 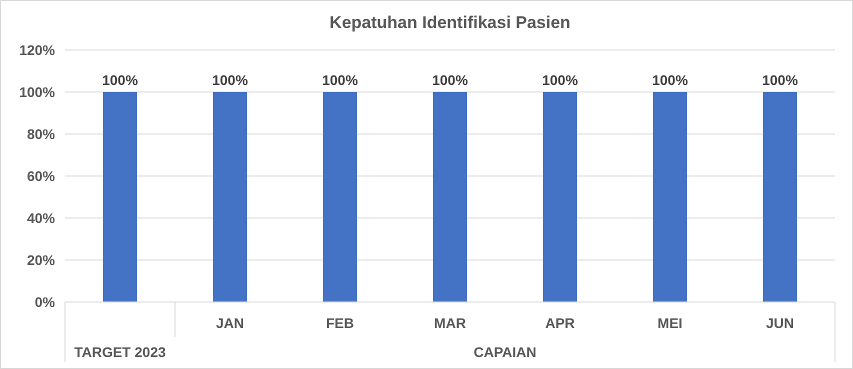 What do you see at coordinates (45, 302) in the screenshot?
I see `y-tick-label: 0%` at bounding box center [45, 302].